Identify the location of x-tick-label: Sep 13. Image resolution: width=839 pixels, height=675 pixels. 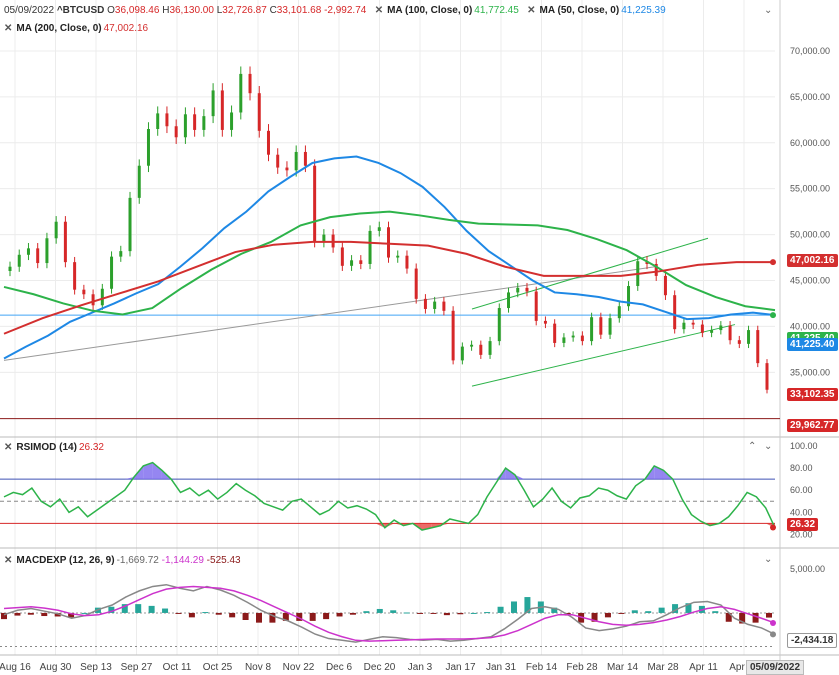
(96, 667).